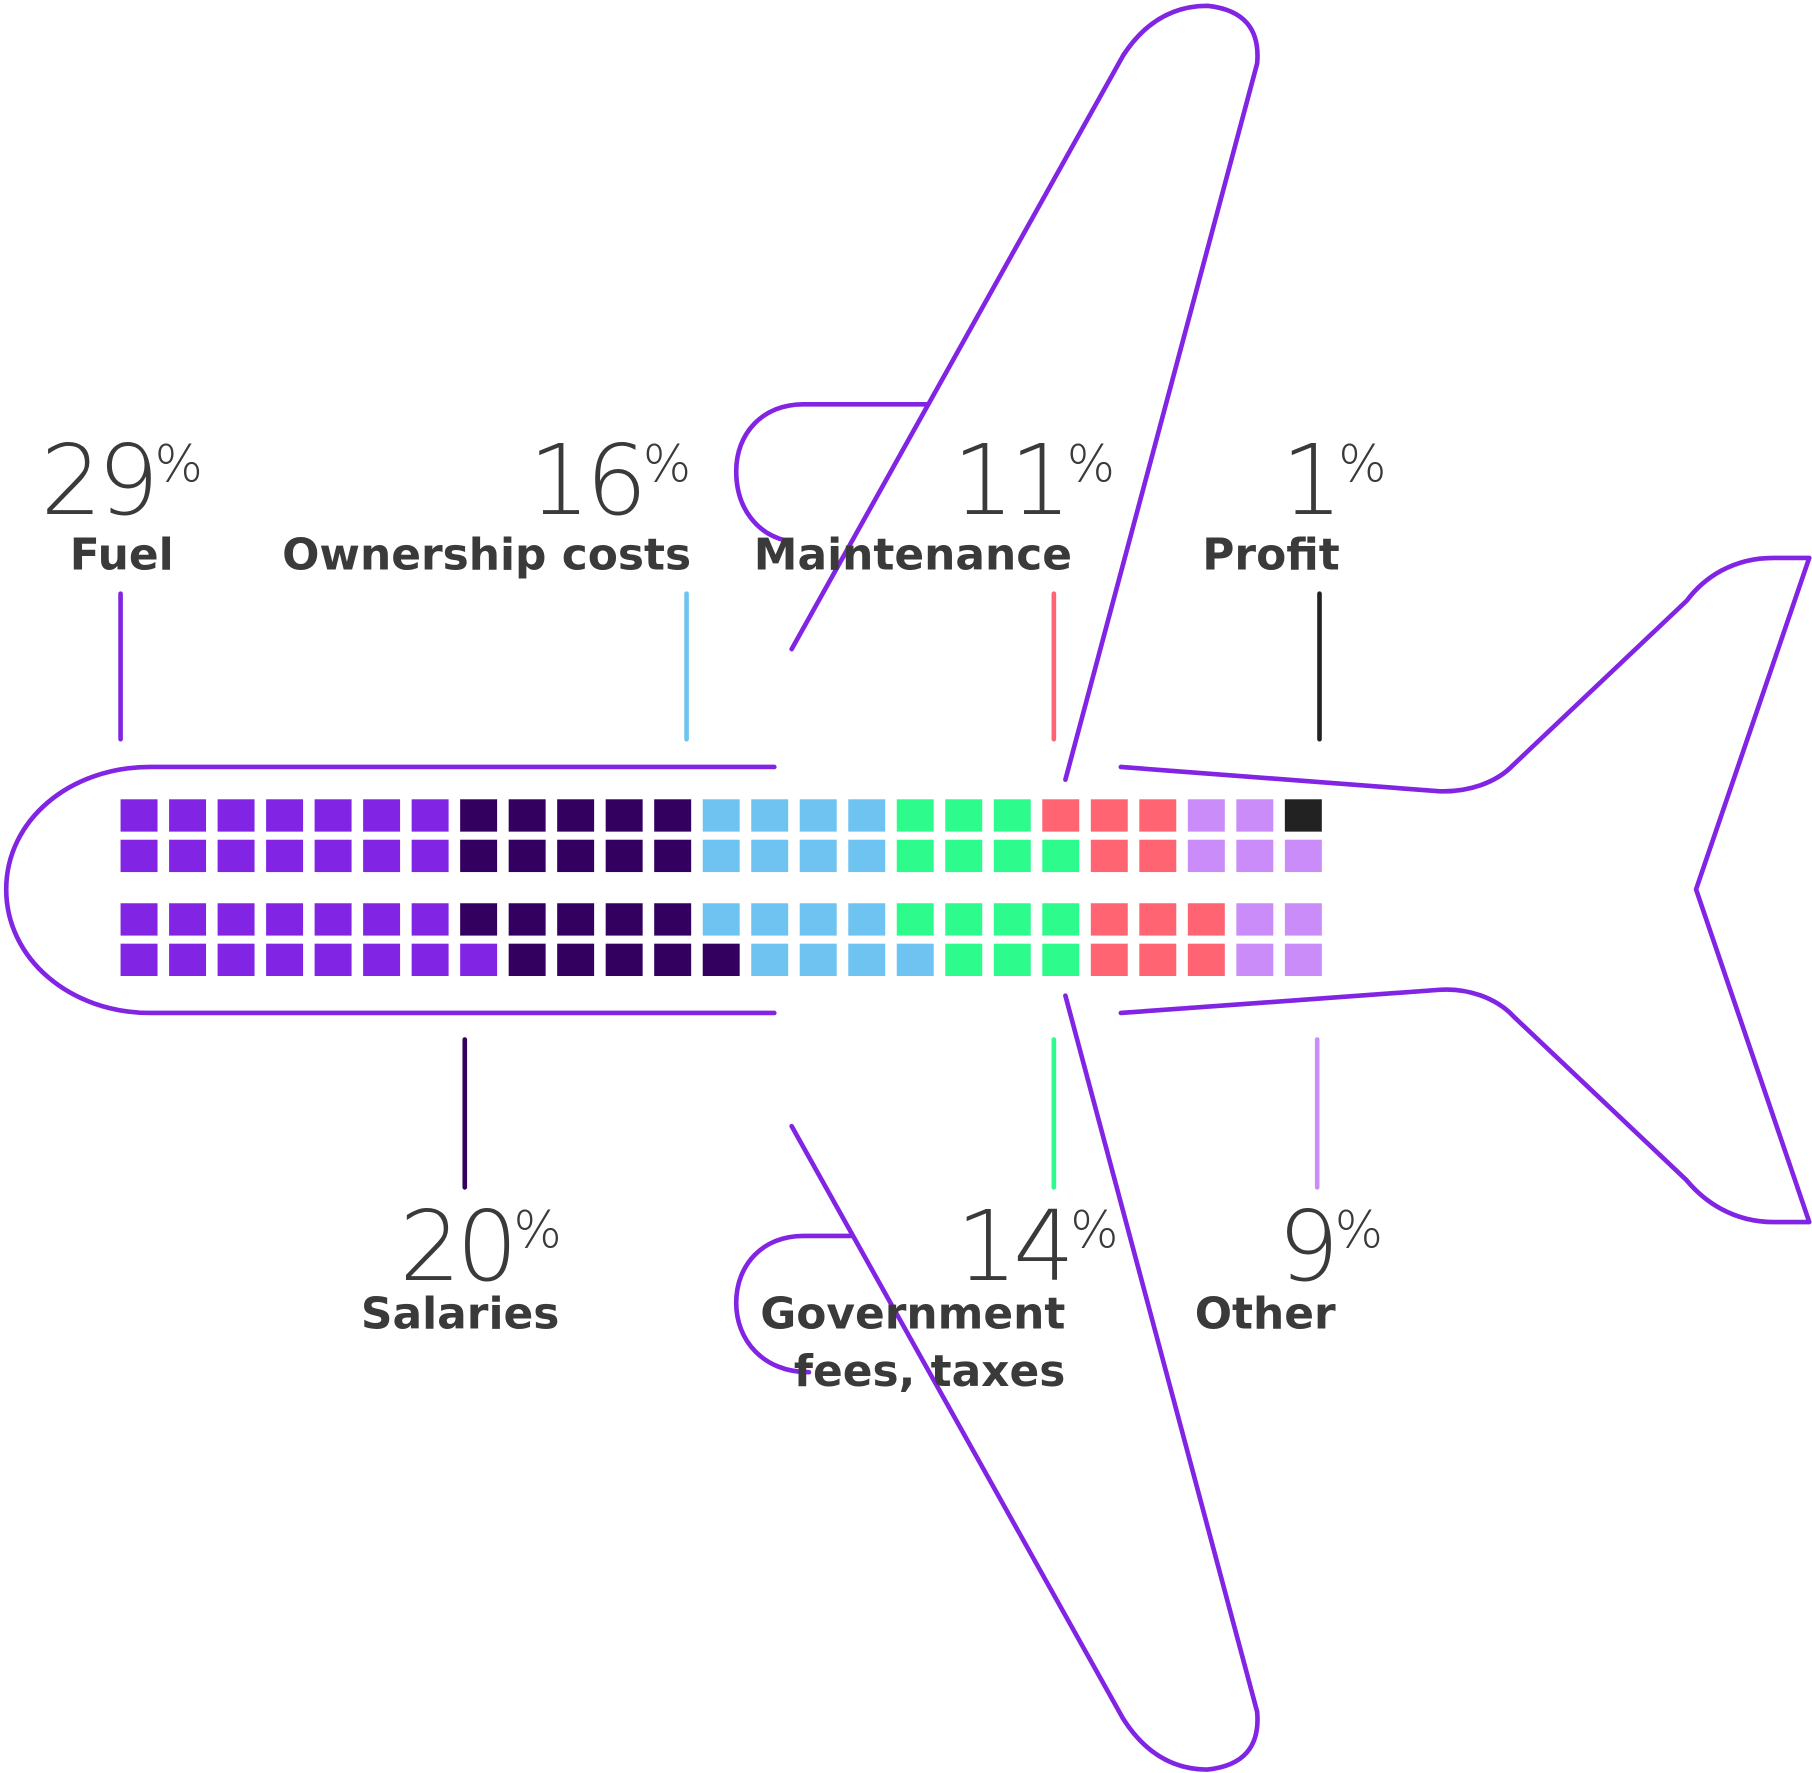 This screenshot has height=1773, width=1812. Describe the element at coordinates (1024, 392) in the screenshot. I see `top-wing` at that location.